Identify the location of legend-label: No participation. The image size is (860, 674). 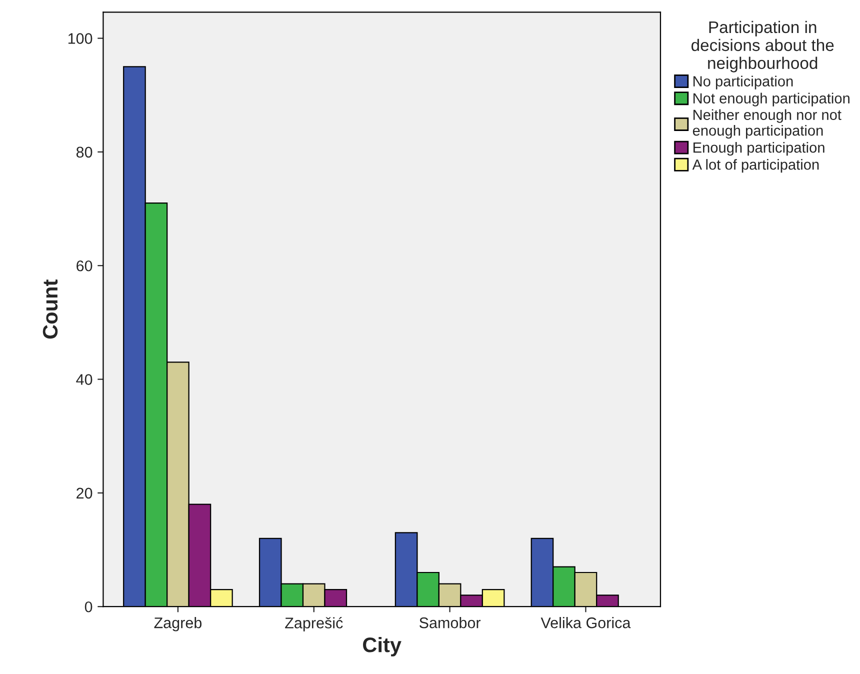
(743, 83).